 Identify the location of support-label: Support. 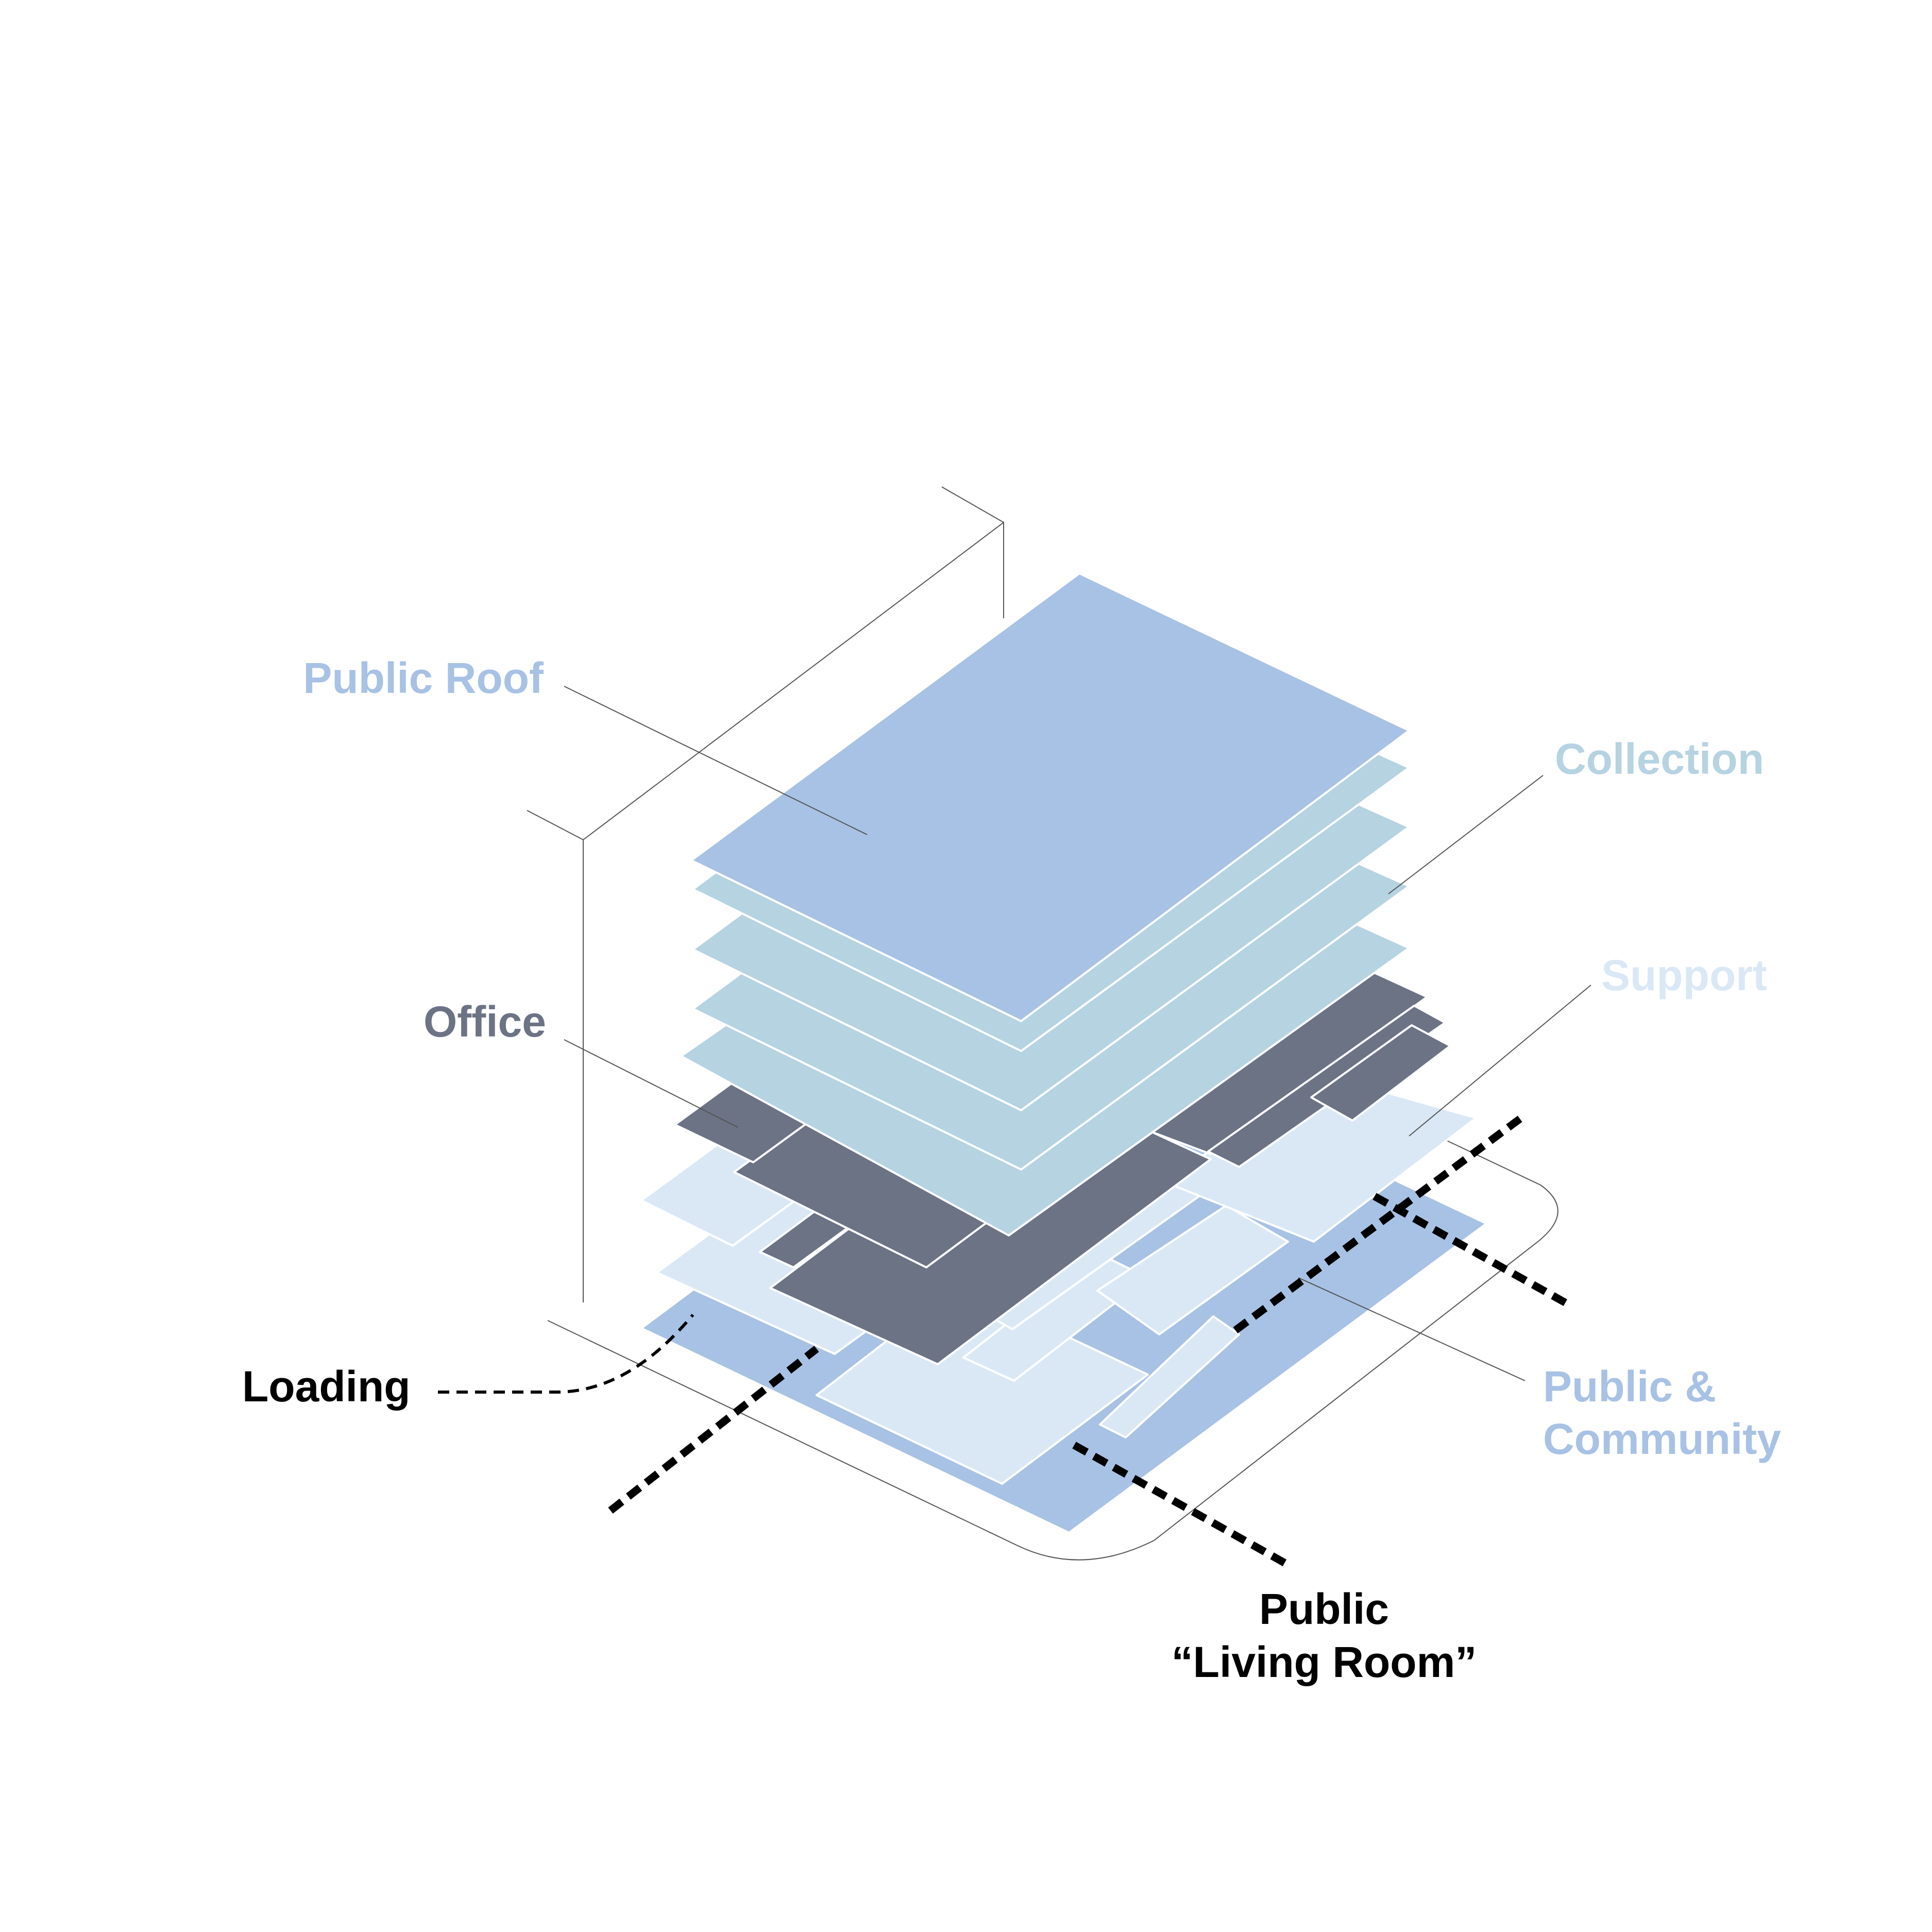
(1684, 975).